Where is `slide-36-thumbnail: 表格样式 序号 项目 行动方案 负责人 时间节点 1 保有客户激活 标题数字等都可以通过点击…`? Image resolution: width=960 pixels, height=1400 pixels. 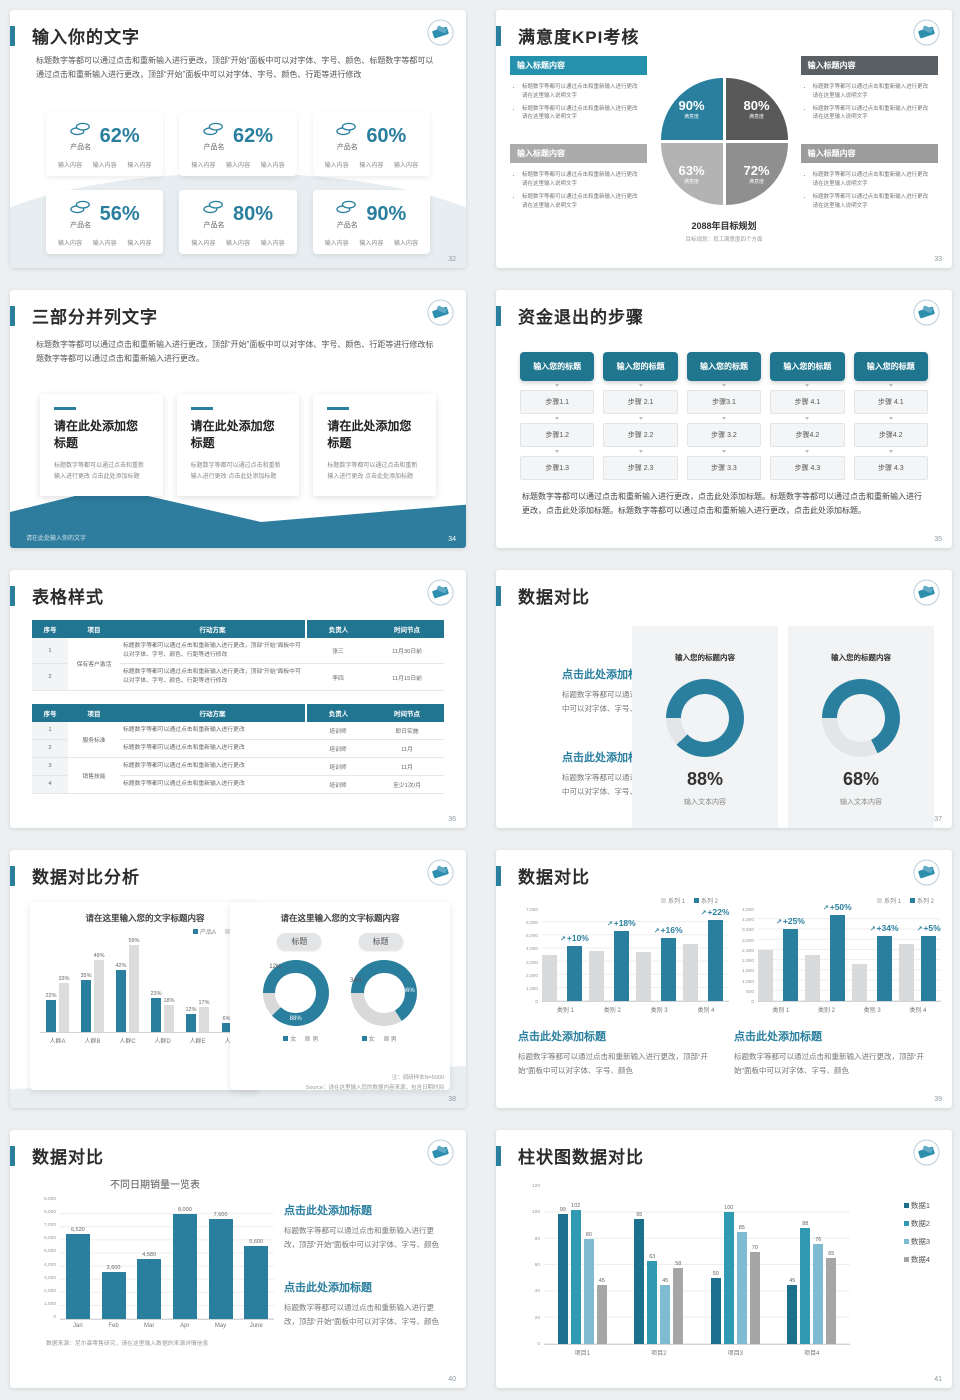
slide-36-thumbnail: 表格样式 序号 项目 行动方案 负责人 时间节点 1 保有客户激活 标题数字等都可以通过点击… is located at coordinates (238, 699).